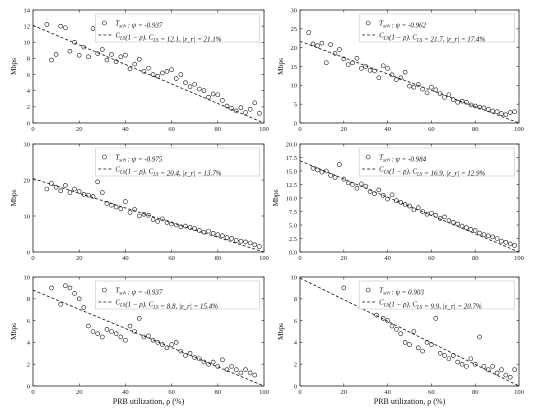  I want to click on x-tick-label: 60, so click(431, 258).